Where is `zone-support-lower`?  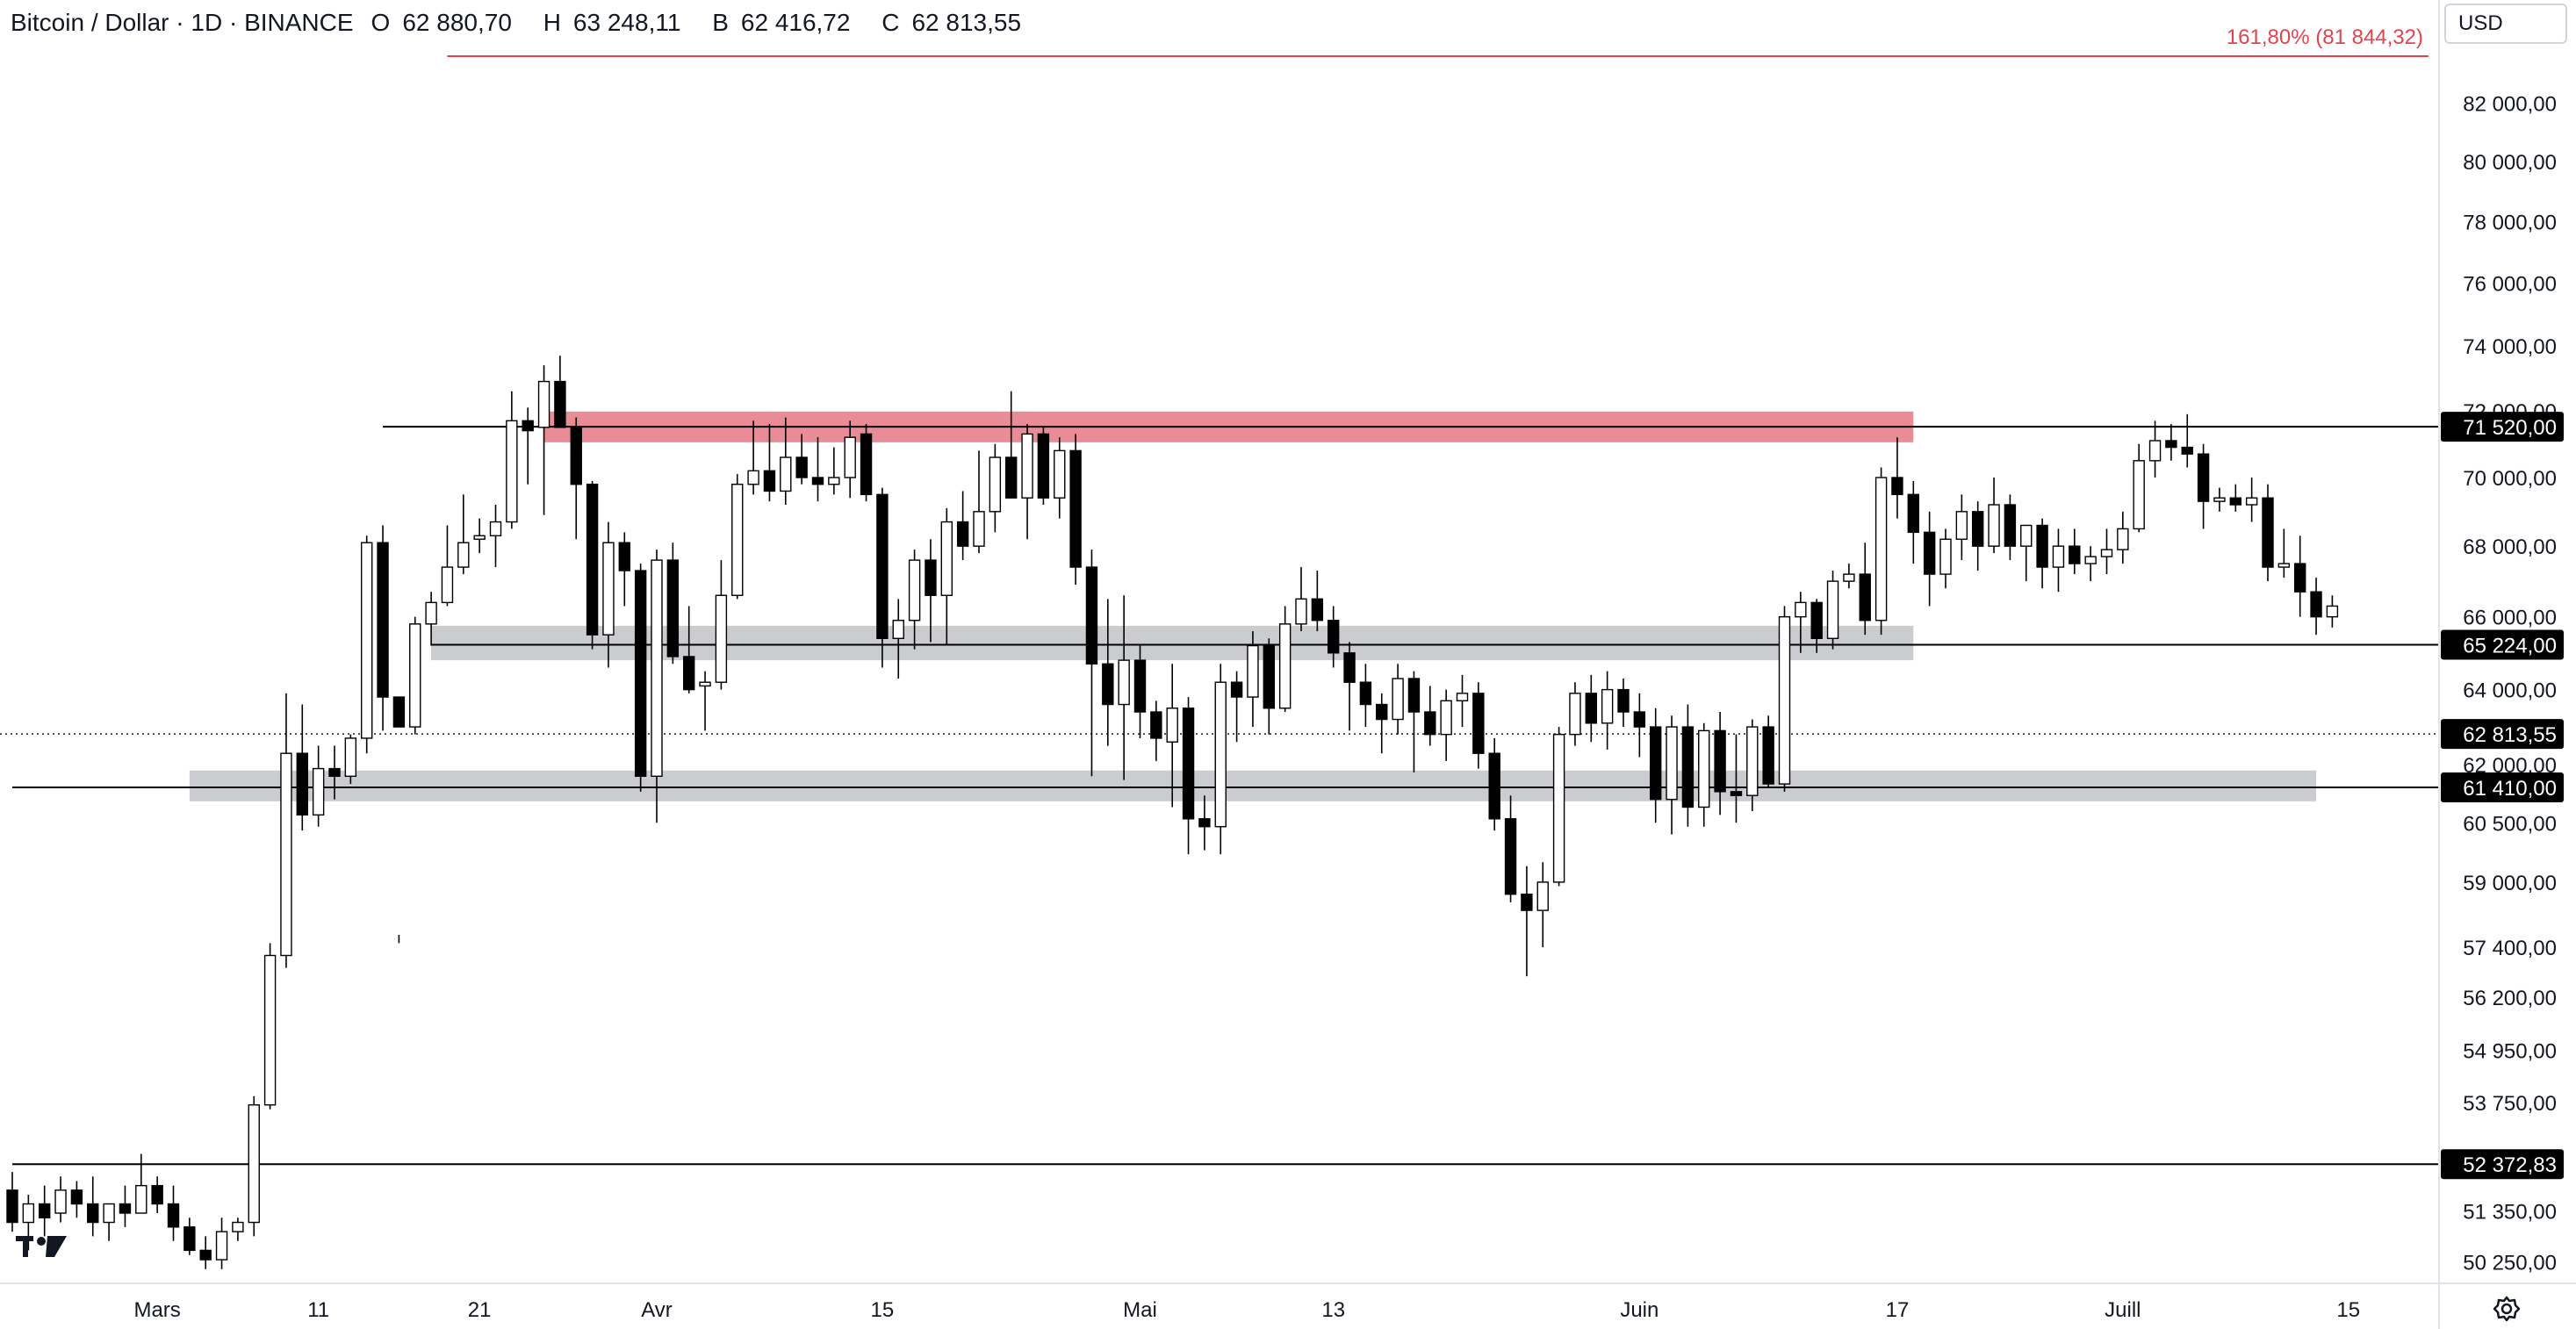 zone-support-lower is located at coordinates (1253, 785).